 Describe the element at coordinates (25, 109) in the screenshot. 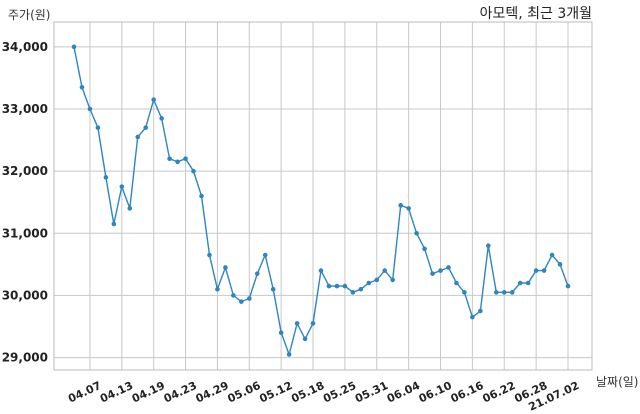

I see `y-tick-label: 33,000` at that location.